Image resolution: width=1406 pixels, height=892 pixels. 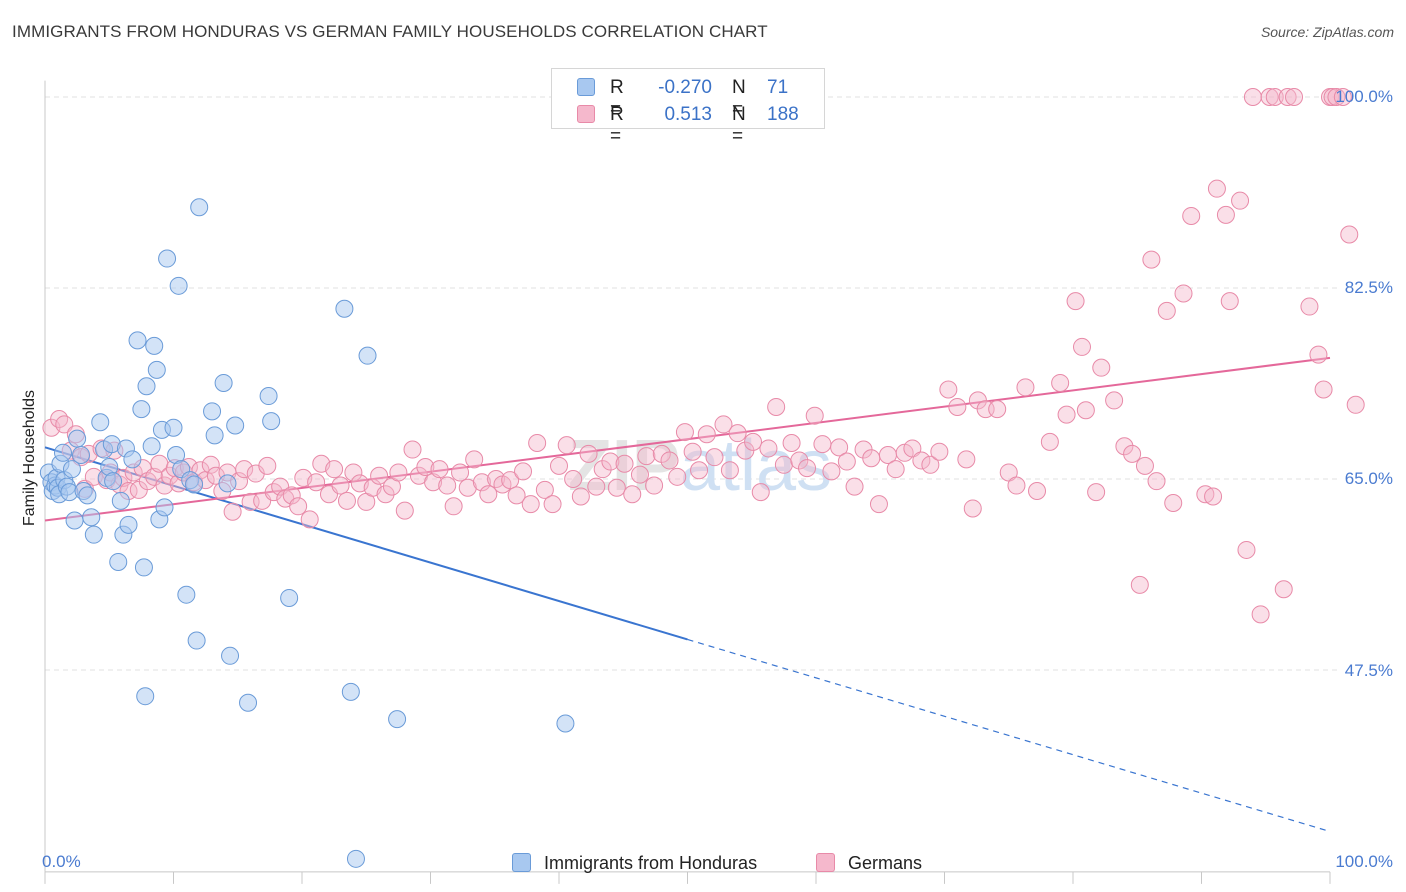 What do you see at coordinates (778, 87) in the screenshot?
I see `legend-n-value: 71` at bounding box center [778, 87].